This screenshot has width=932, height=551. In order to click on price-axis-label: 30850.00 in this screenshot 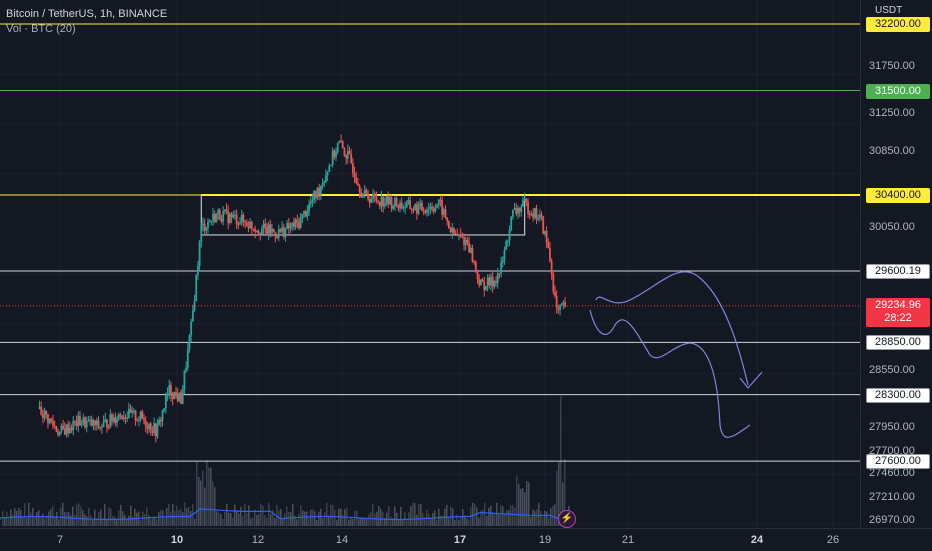, I will do `click(892, 151)`.